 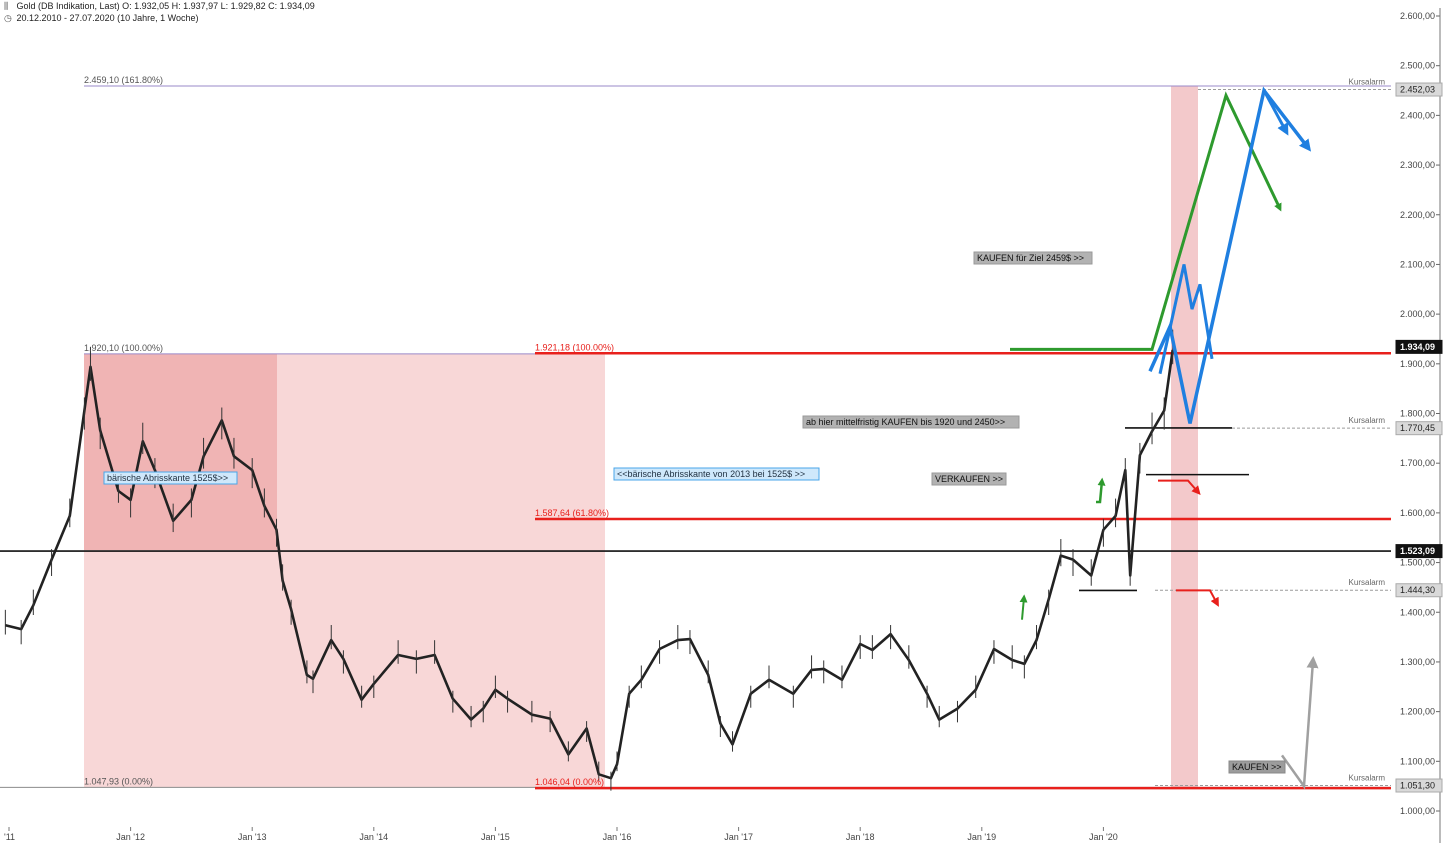 I want to click on price-badge-label-4: 1.523,09, so click(x=1417, y=551).